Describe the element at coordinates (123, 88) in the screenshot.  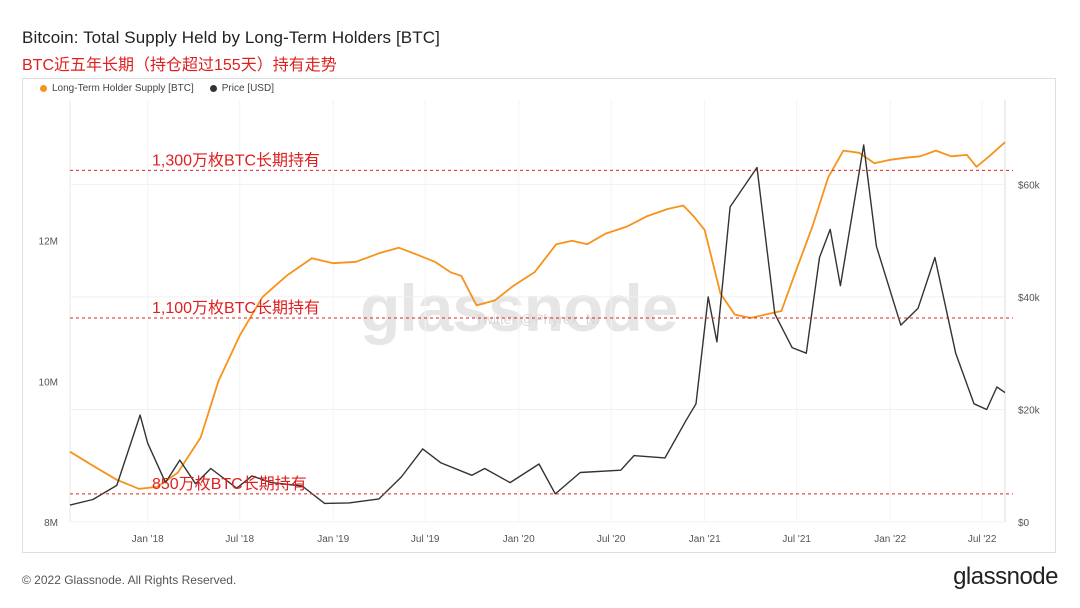
I see `legend-label-lth: Long-Term Holder Supply [BTC]` at that location.